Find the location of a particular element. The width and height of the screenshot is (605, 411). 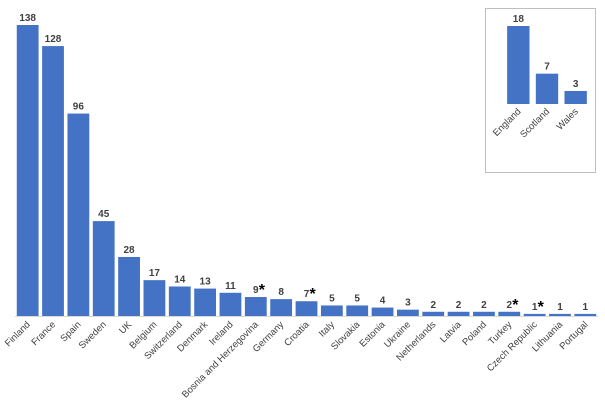

value-label-latvia: 2 is located at coordinates (459, 305).